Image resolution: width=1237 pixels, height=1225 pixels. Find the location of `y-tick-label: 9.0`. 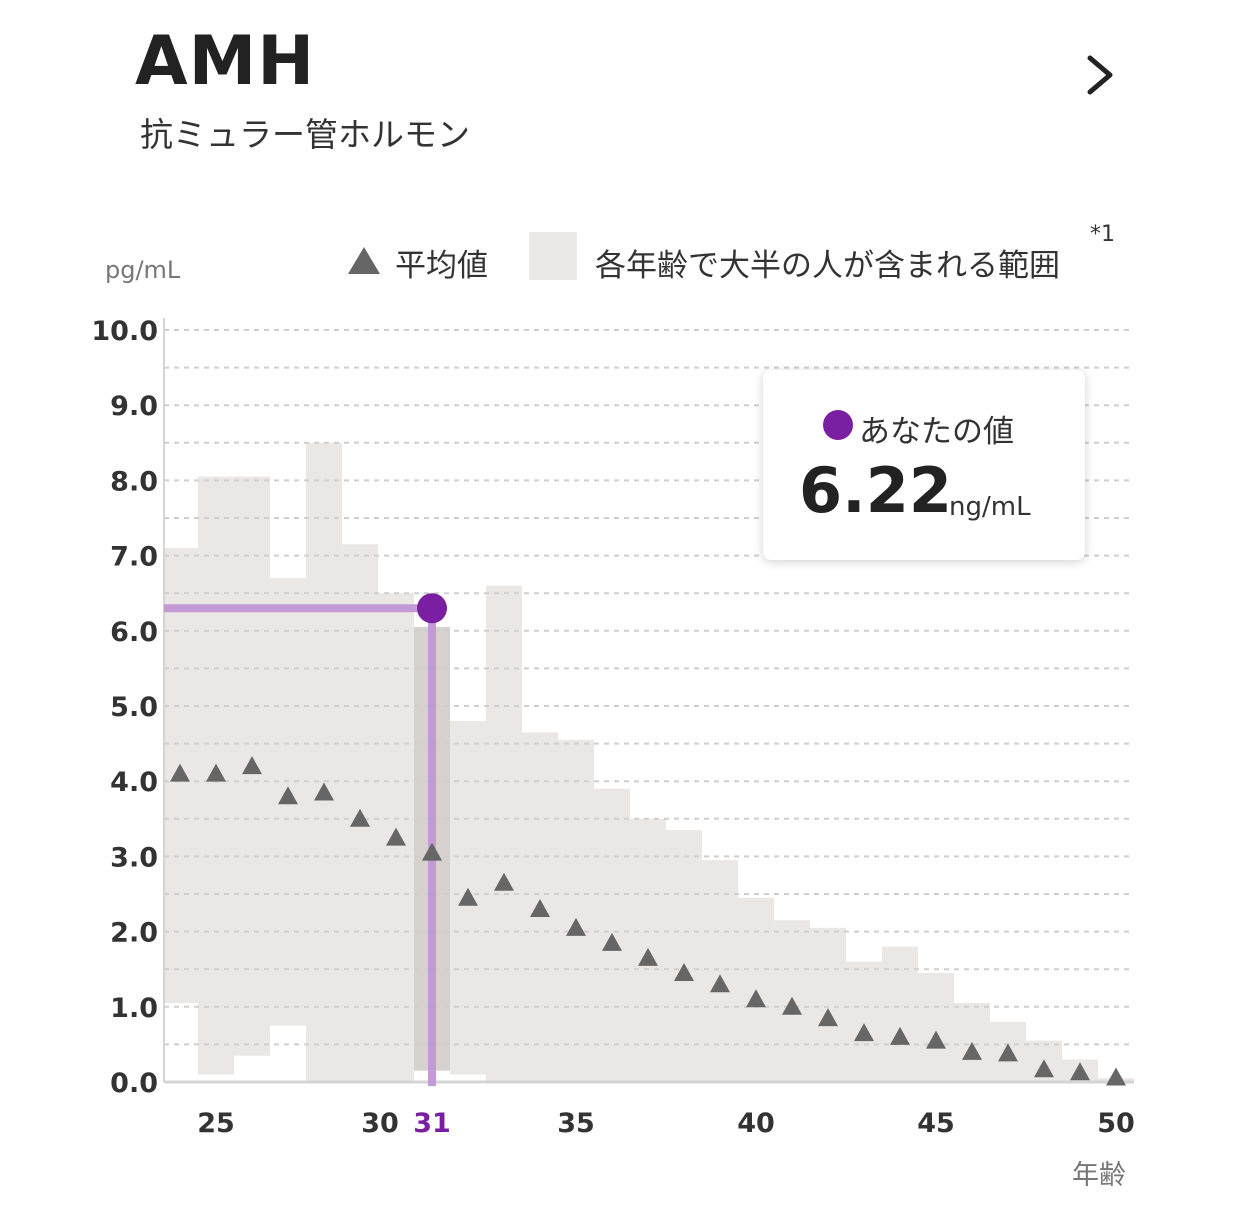

y-tick-label: 9.0 is located at coordinates (134, 406).